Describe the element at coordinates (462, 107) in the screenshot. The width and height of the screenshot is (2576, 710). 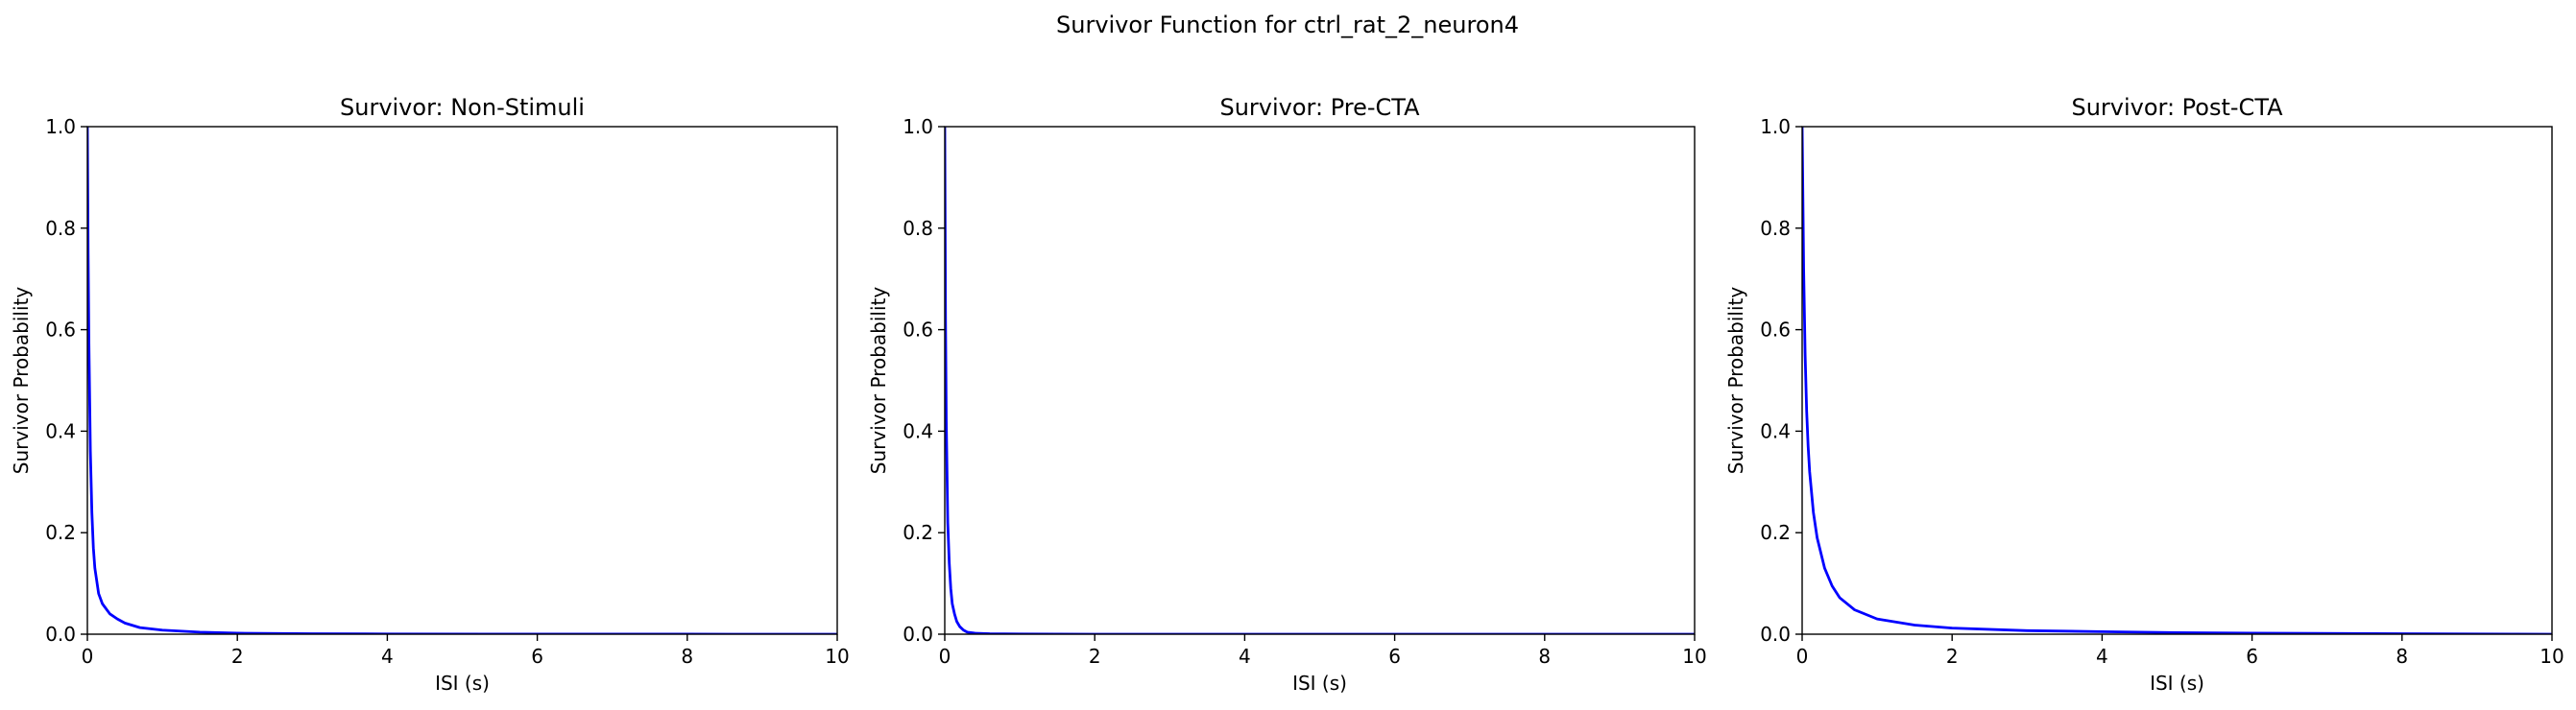
I see `panel-title: Survivor: Non-Stimuli` at that location.